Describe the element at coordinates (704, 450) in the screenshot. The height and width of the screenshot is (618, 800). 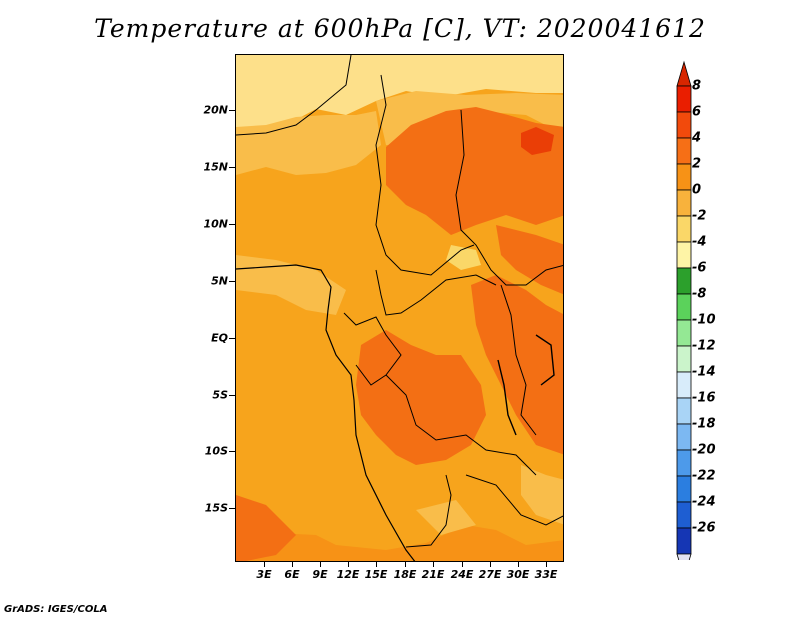
I see `colorbar-tick-label: -20` at that location.